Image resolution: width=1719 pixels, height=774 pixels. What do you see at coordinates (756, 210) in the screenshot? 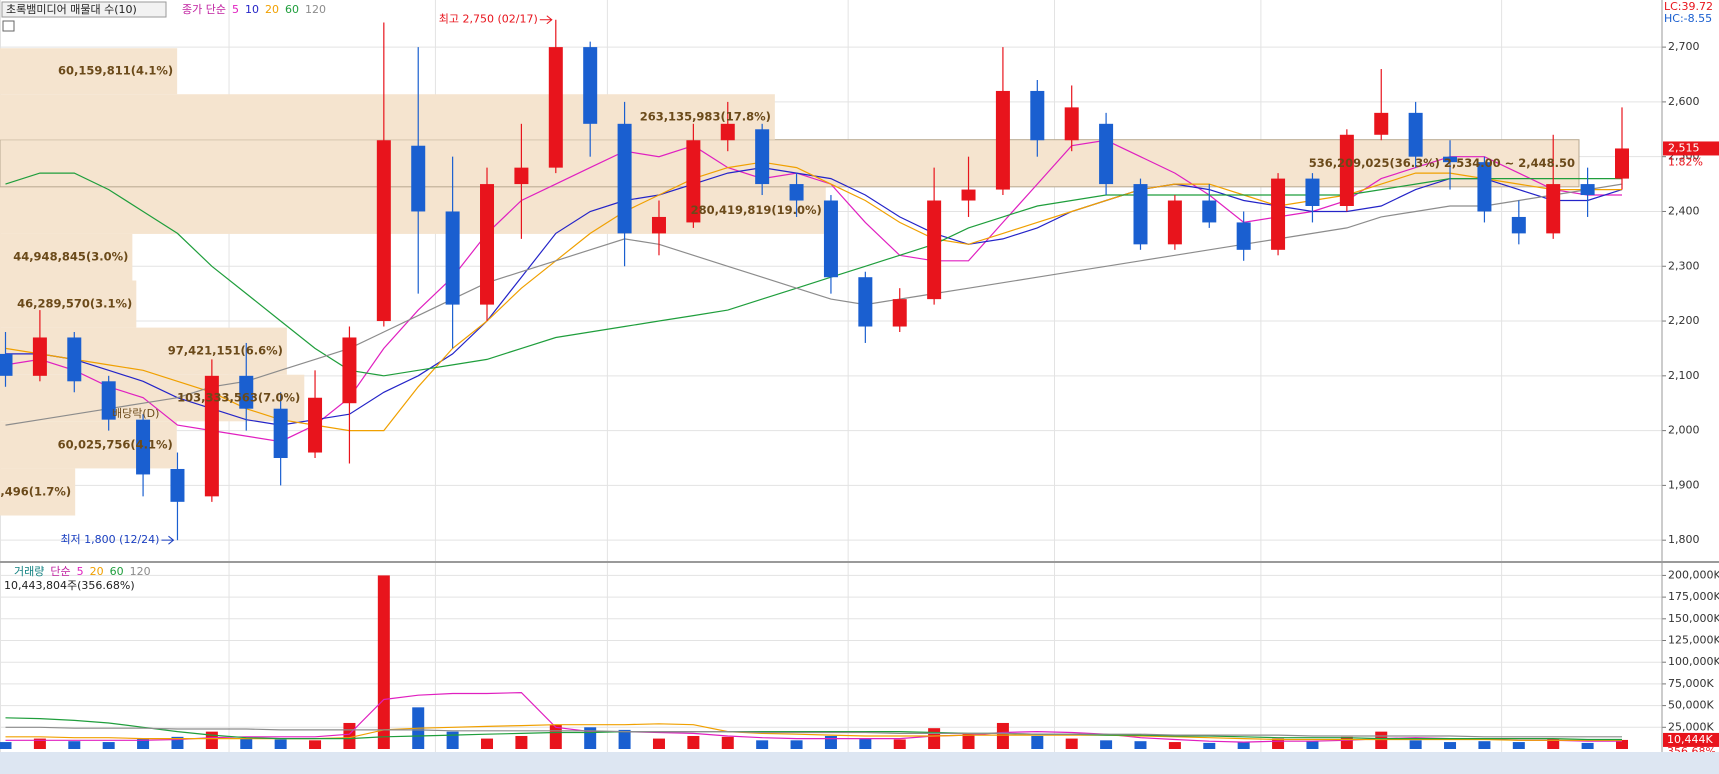
I see `band-label: 280,419,819(19.0%)` at bounding box center [756, 210].